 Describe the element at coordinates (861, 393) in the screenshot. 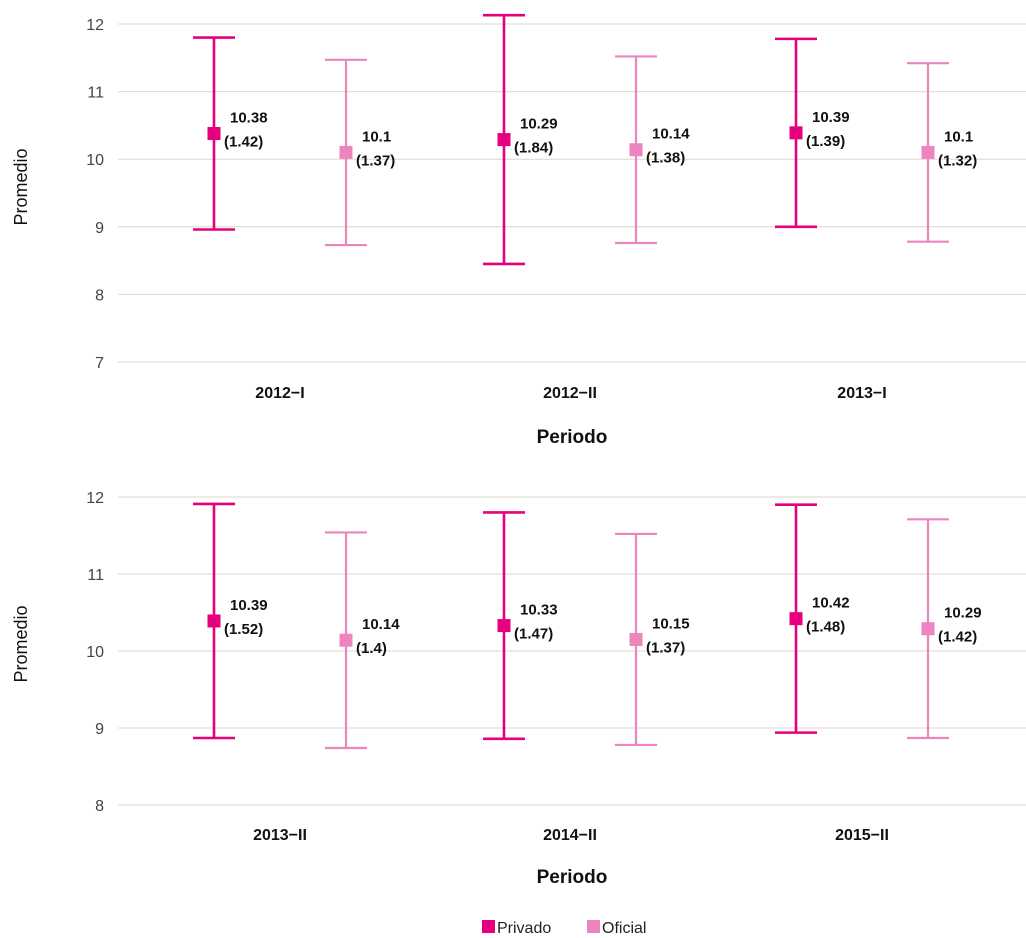

I see `x-category-label: 2013−I` at that location.